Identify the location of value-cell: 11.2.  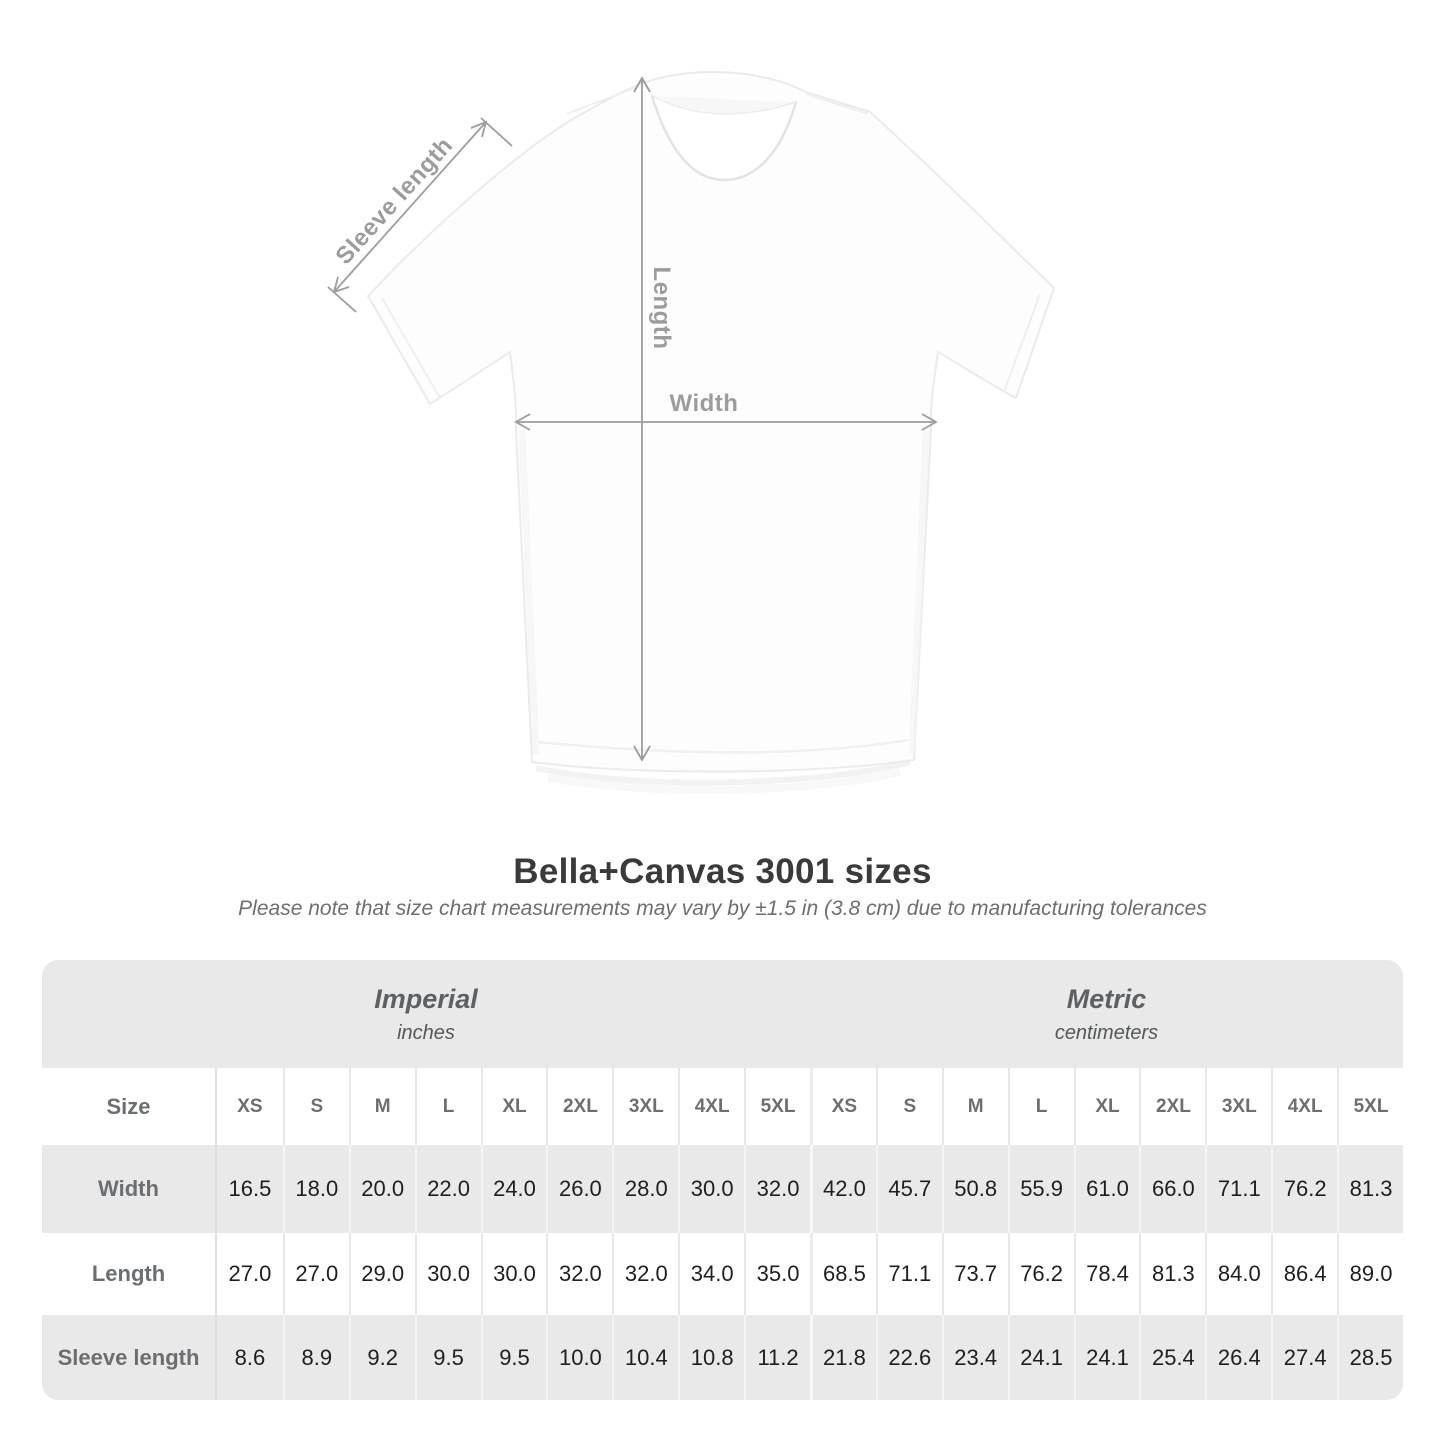
(777, 1357).